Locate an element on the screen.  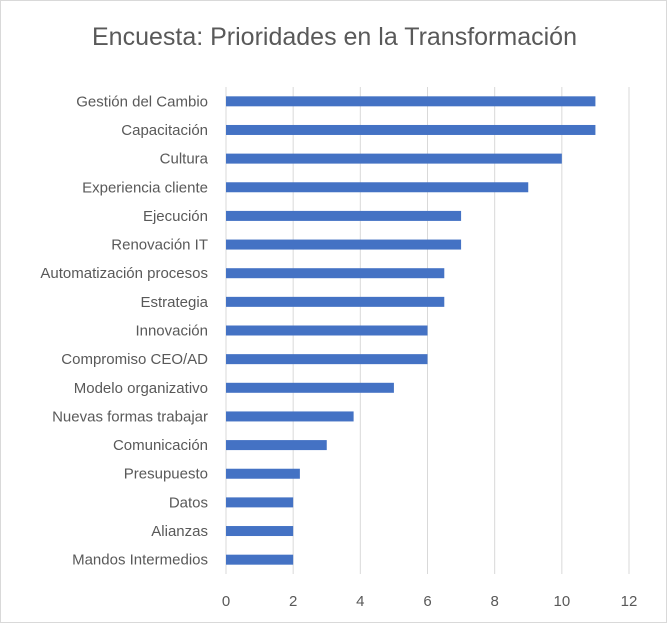
category-label: Ejecución is located at coordinates (175, 216).